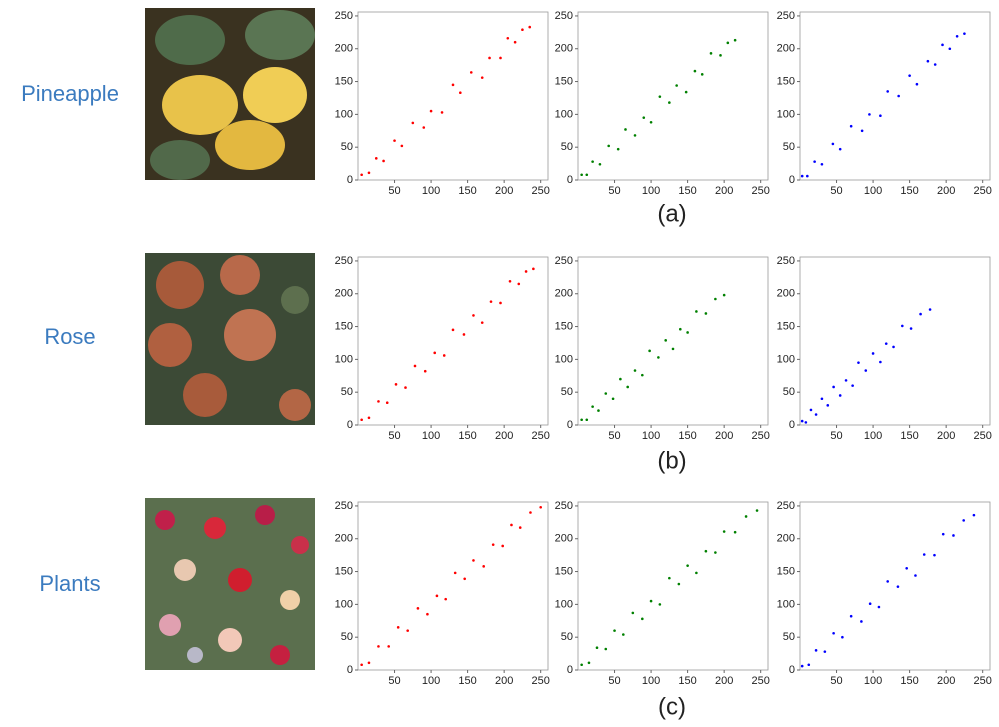 The height and width of the screenshot is (727, 999). I want to click on pineapple-image, so click(230, 94).